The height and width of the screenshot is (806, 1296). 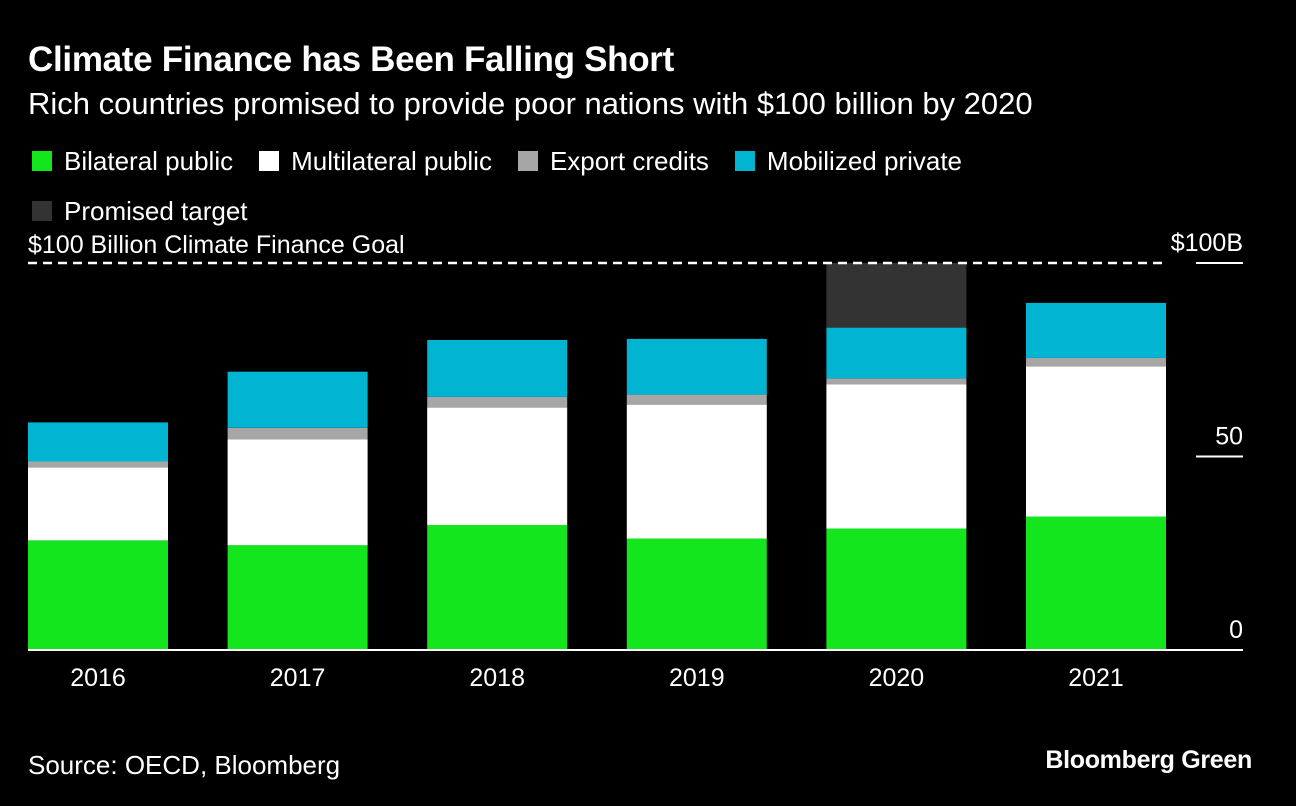 What do you see at coordinates (896, 381) in the screenshot?
I see `bar-export-credits-2020` at bounding box center [896, 381].